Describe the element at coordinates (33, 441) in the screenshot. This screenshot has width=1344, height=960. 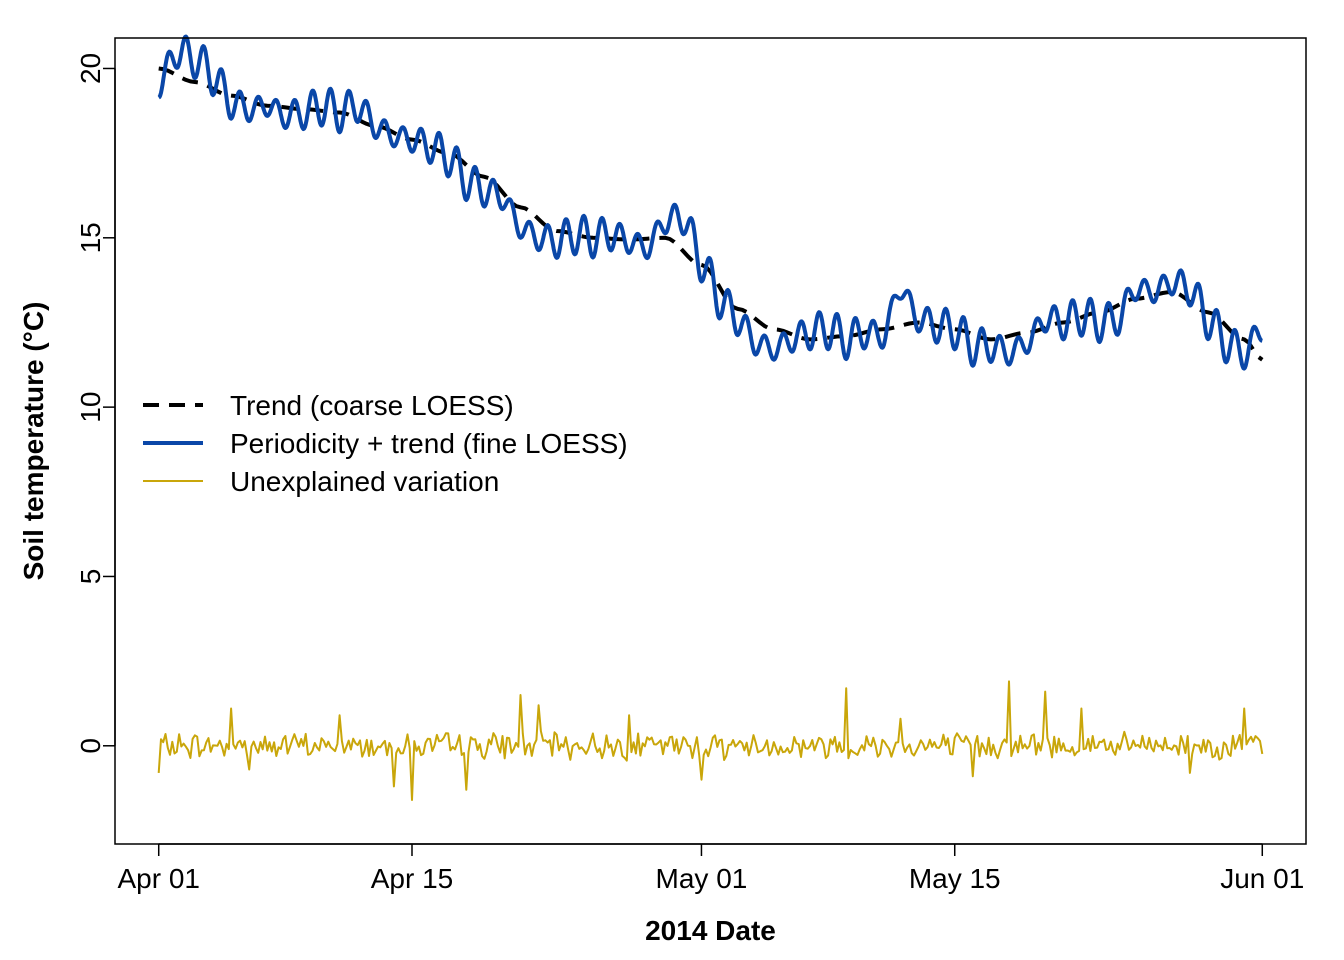
I see `y-axis-title: Soil temperature (°C)` at that location.